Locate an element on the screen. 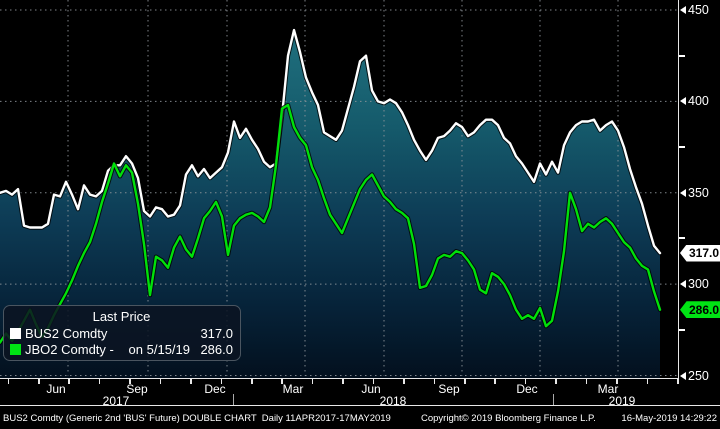 The image size is (720, 429). legend-title: Last Price is located at coordinates (121, 316).